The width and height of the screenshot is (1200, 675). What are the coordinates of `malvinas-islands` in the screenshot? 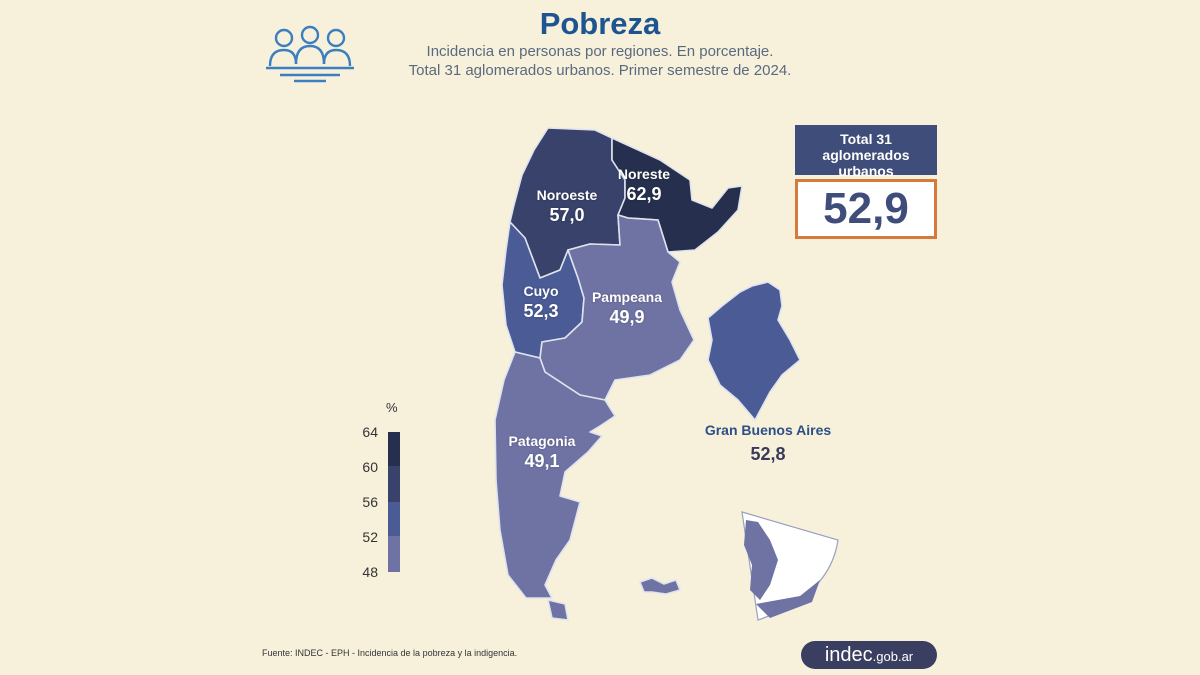 It's located at (660, 586).